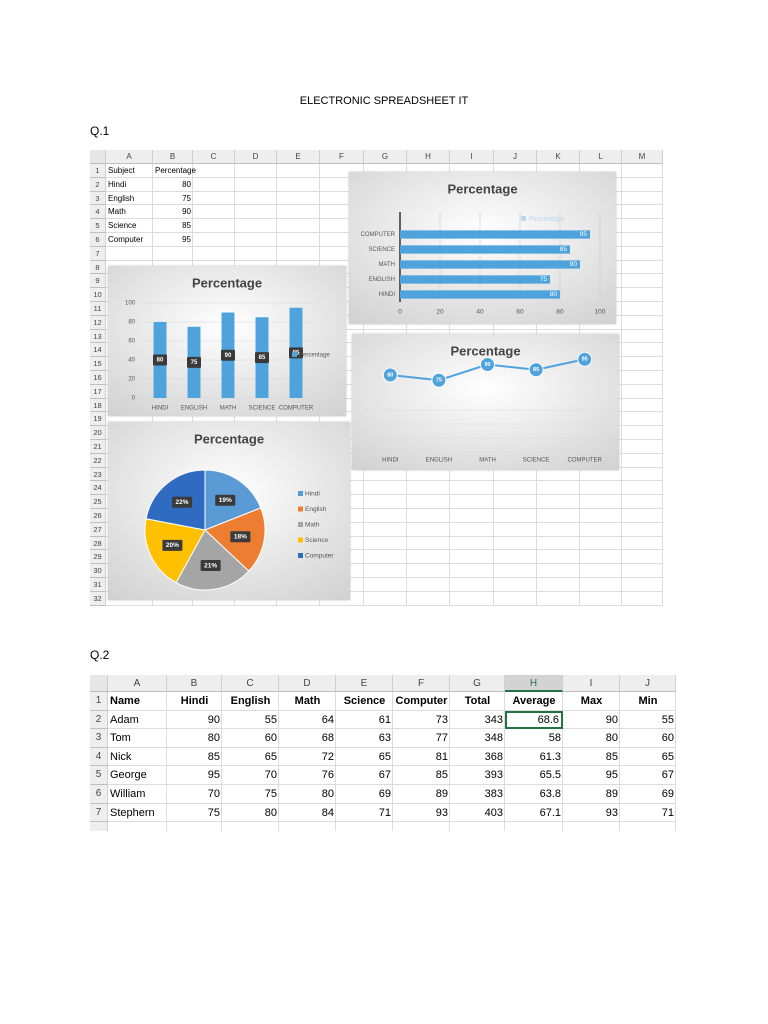  Describe the element at coordinates (550, 775) in the screenshot. I see `cell: 65.5` at that location.